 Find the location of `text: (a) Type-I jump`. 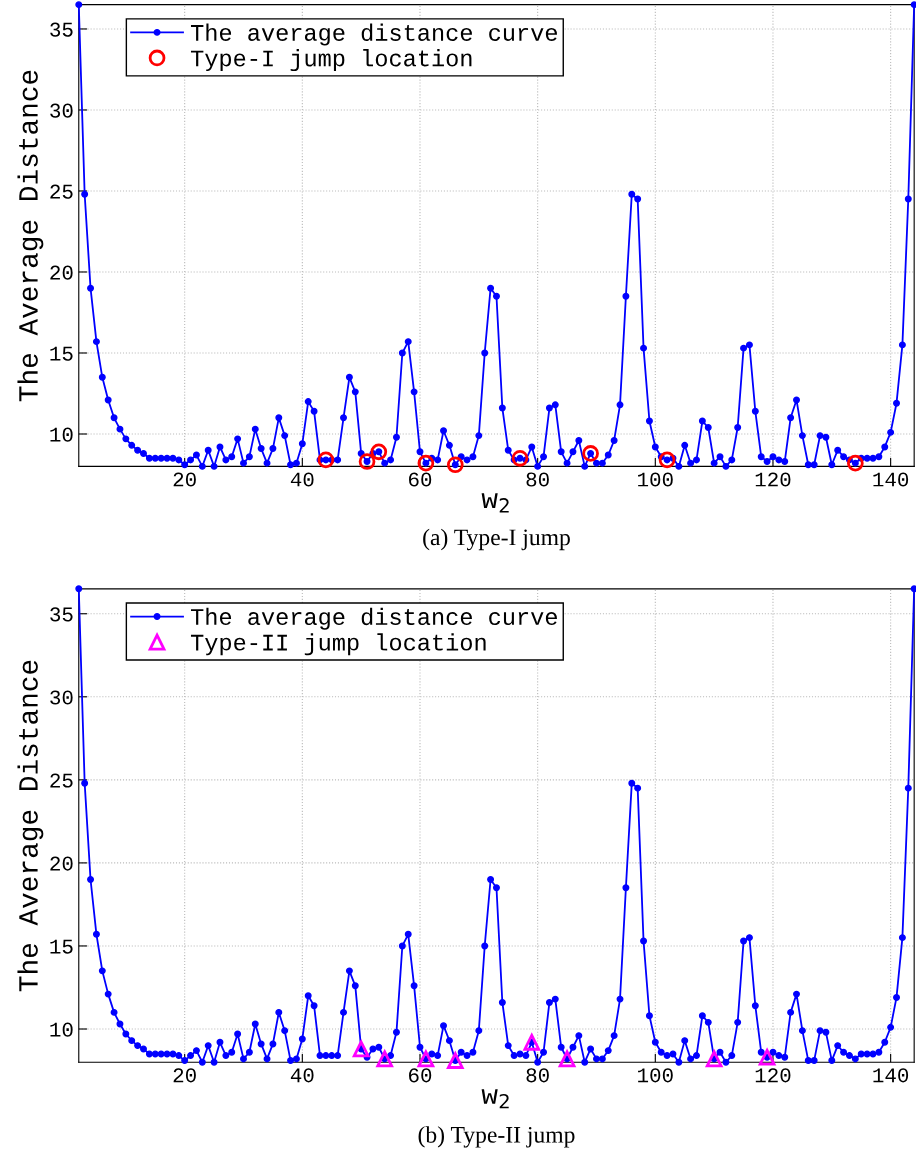

text: (a) Type-I jump is located at coordinates (496, 539).